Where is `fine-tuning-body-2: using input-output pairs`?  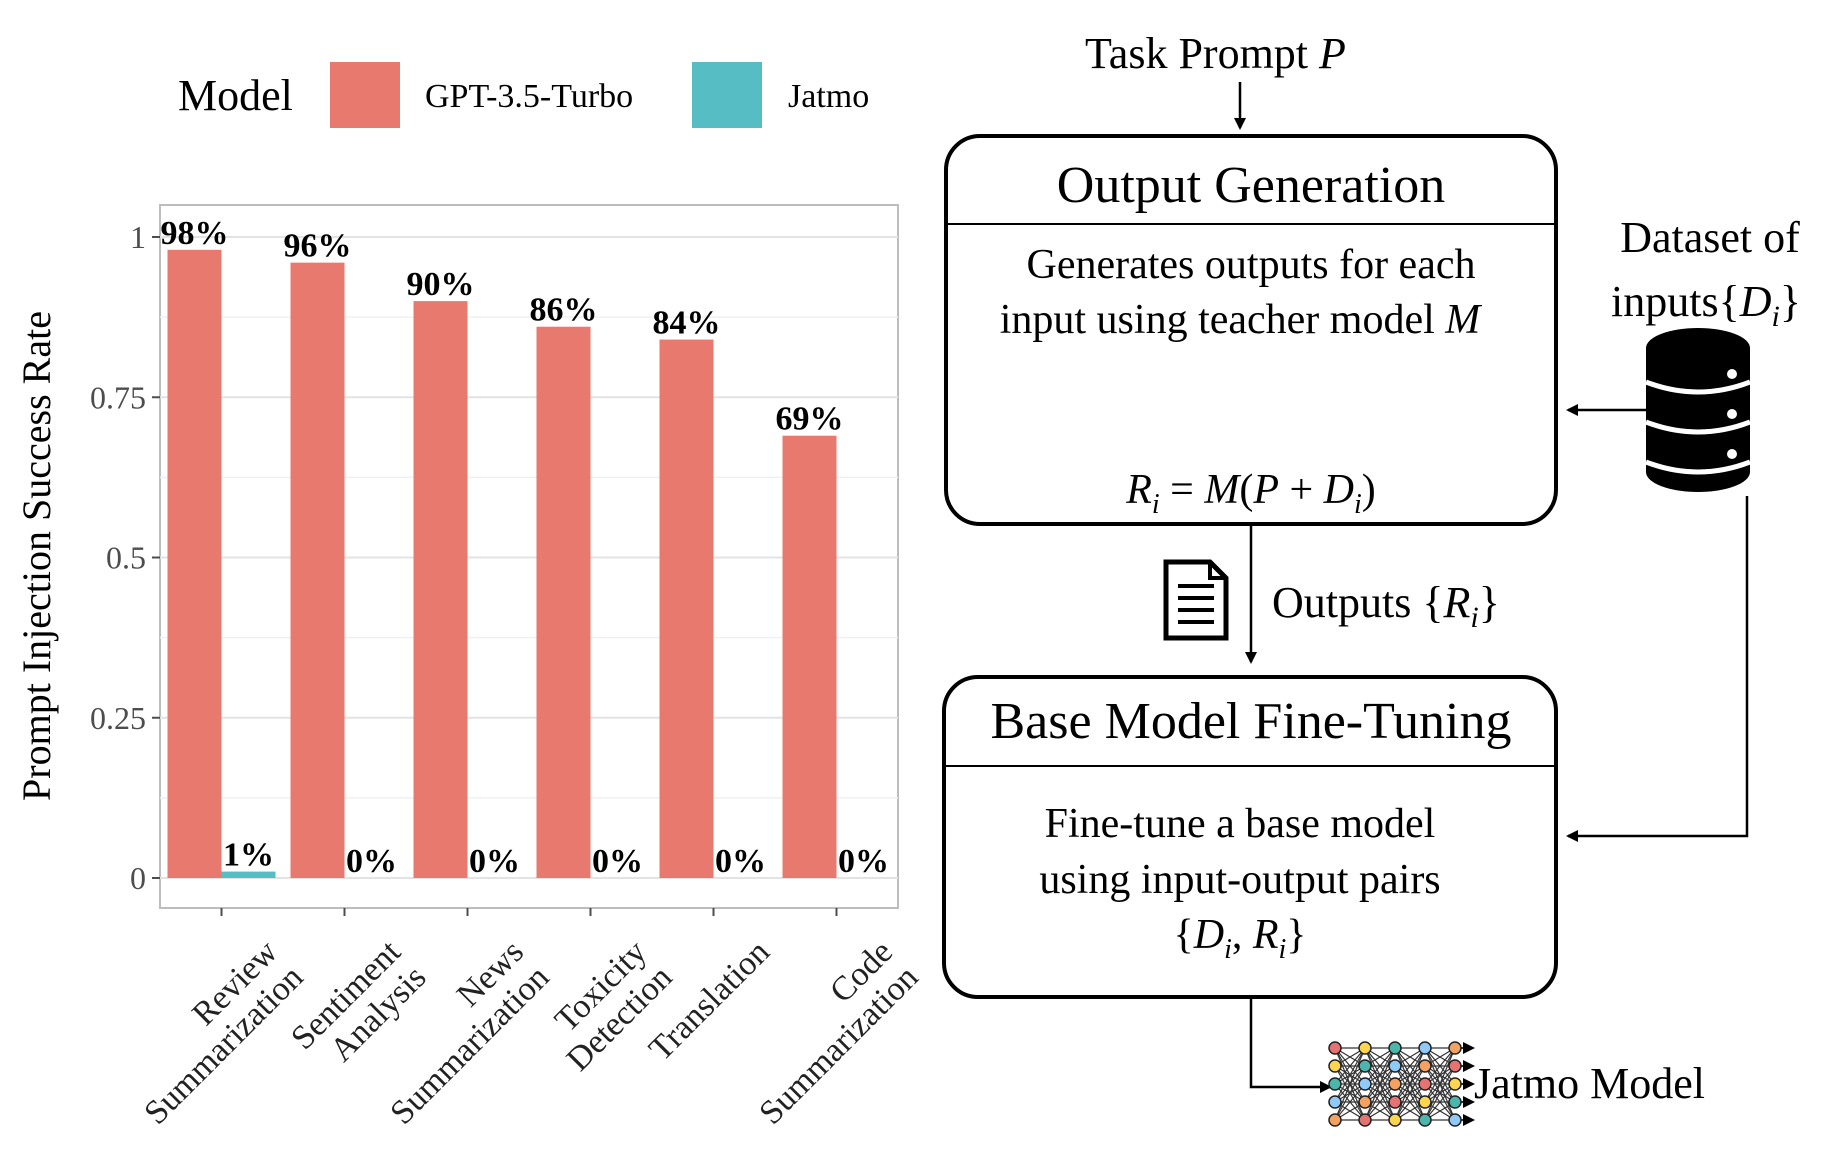 fine-tuning-body-2: using input-output pairs is located at coordinates (1239, 880).